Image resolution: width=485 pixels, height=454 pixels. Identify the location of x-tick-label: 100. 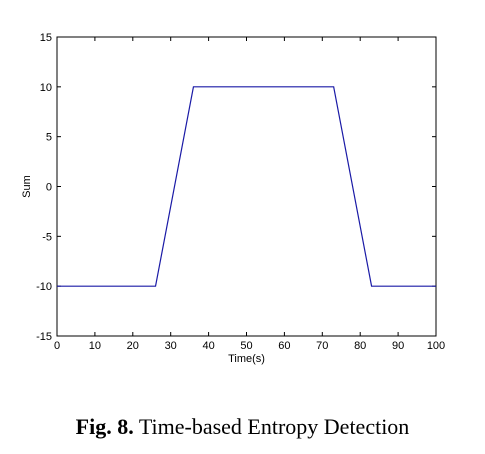
(436, 346).